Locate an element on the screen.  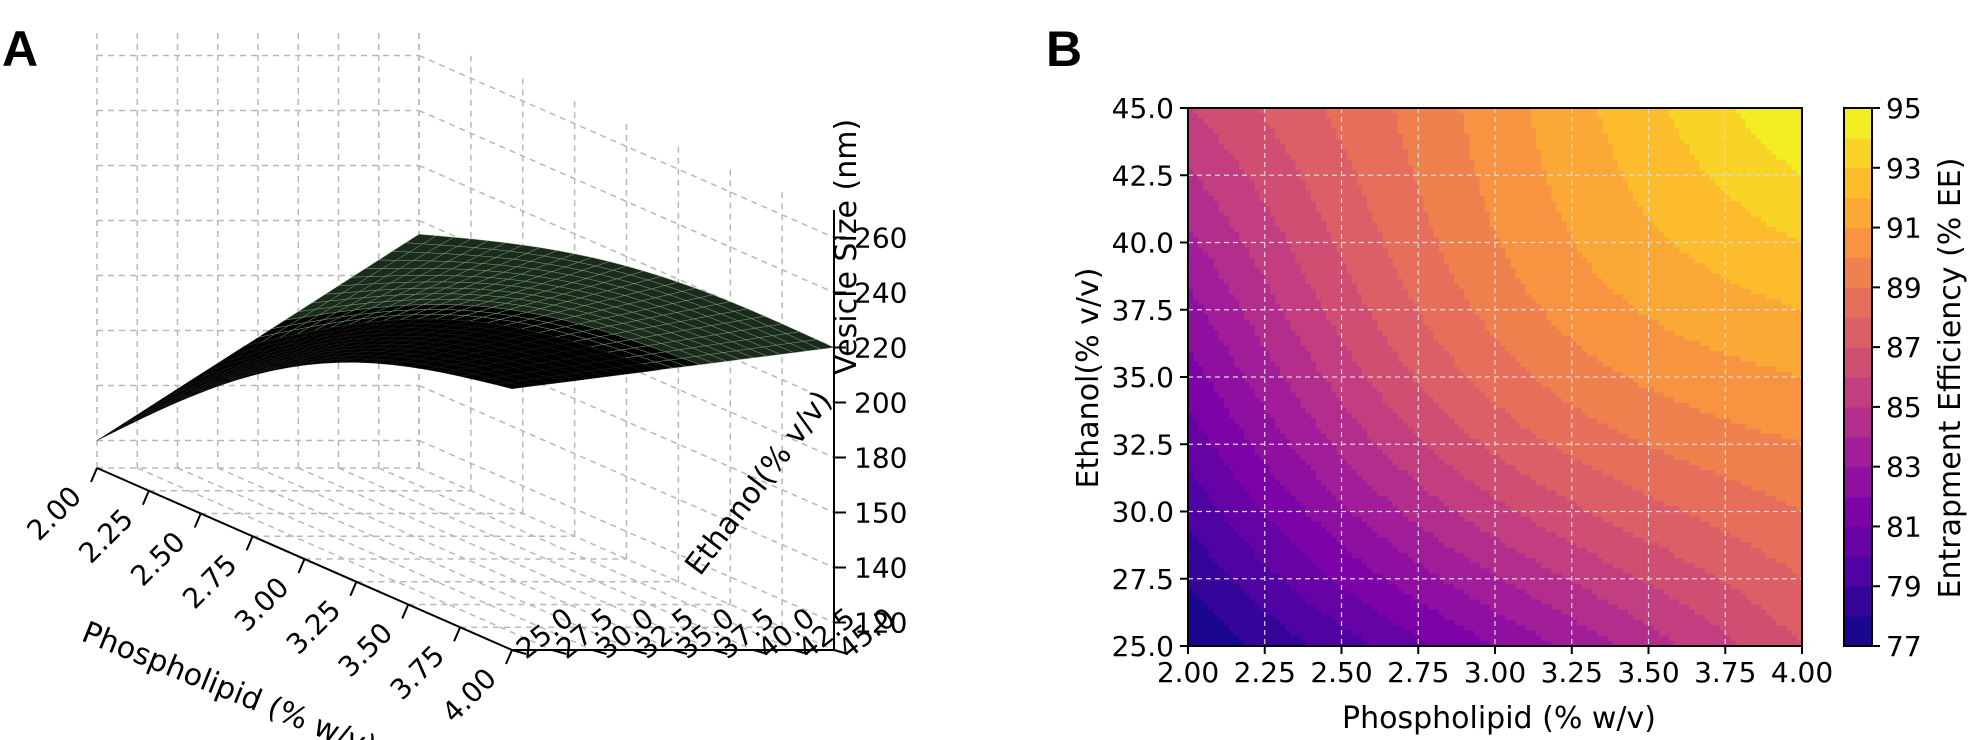
z-tick-label: 240 is located at coordinates (880, 293).